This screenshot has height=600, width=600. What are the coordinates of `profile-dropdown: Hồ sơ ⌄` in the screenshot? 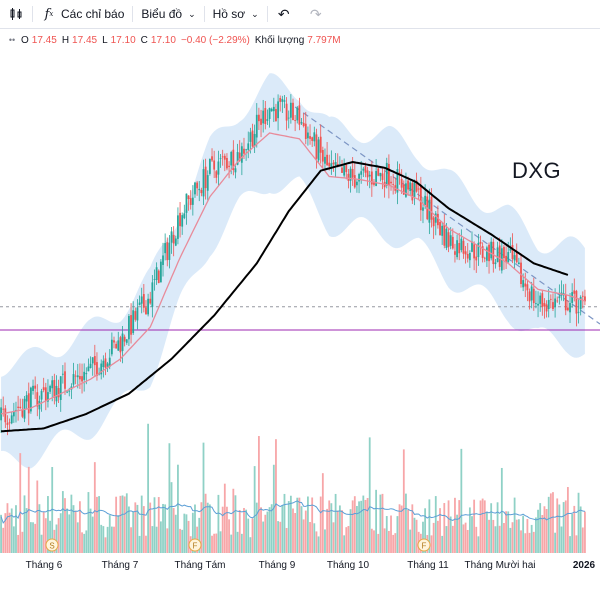 It's located at (236, 14).